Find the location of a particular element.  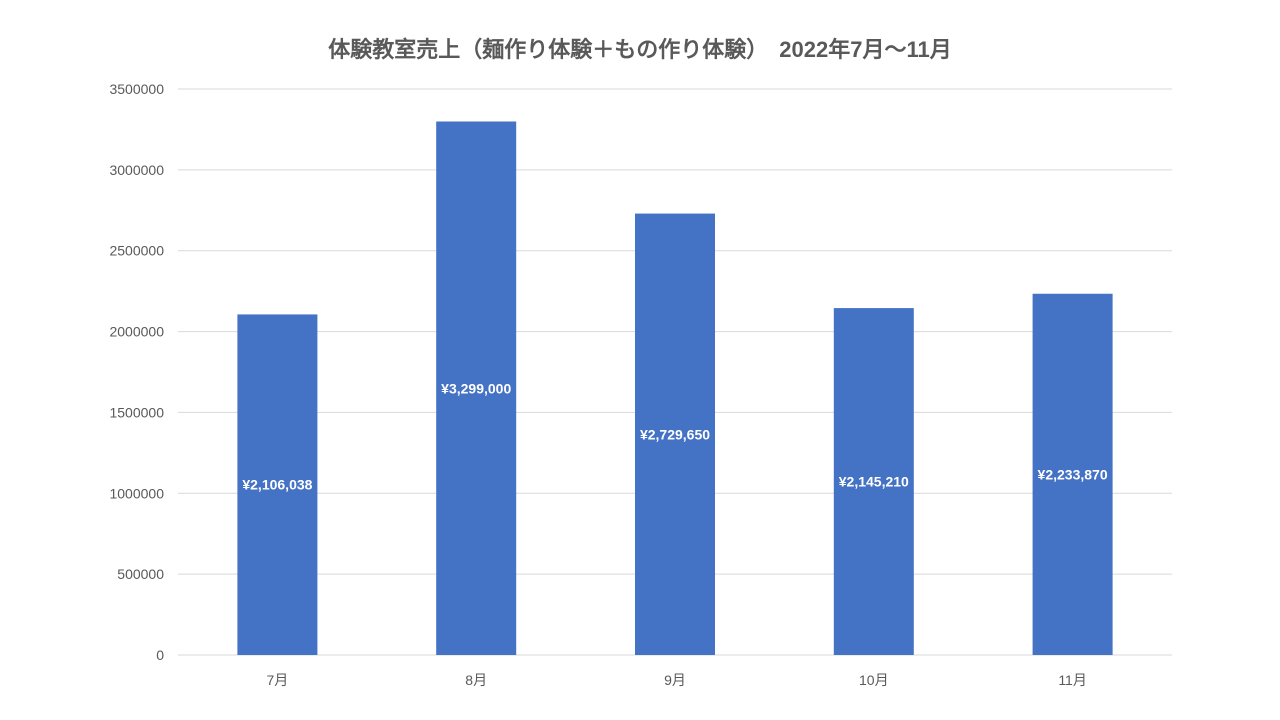

x-tick-label: 8月 is located at coordinates (476, 680).